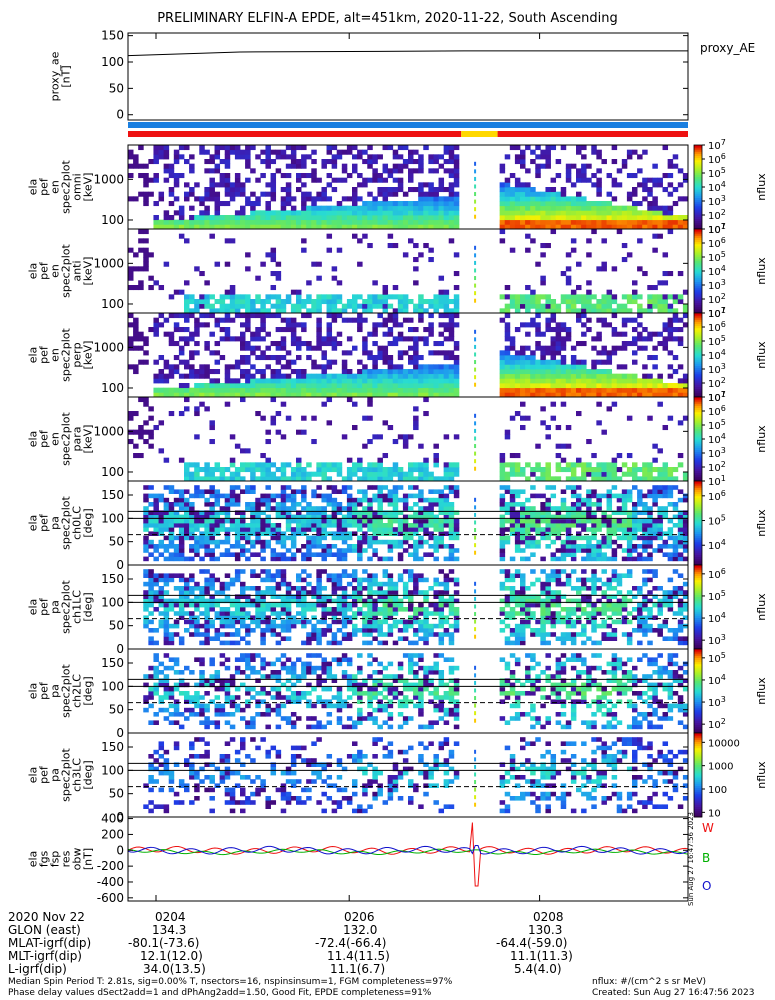 The height and width of the screenshot is (1000, 775). Describe the element at coordinates (698, 556) in the screenshot. I see `colorbar-pa0-cell` at that location.